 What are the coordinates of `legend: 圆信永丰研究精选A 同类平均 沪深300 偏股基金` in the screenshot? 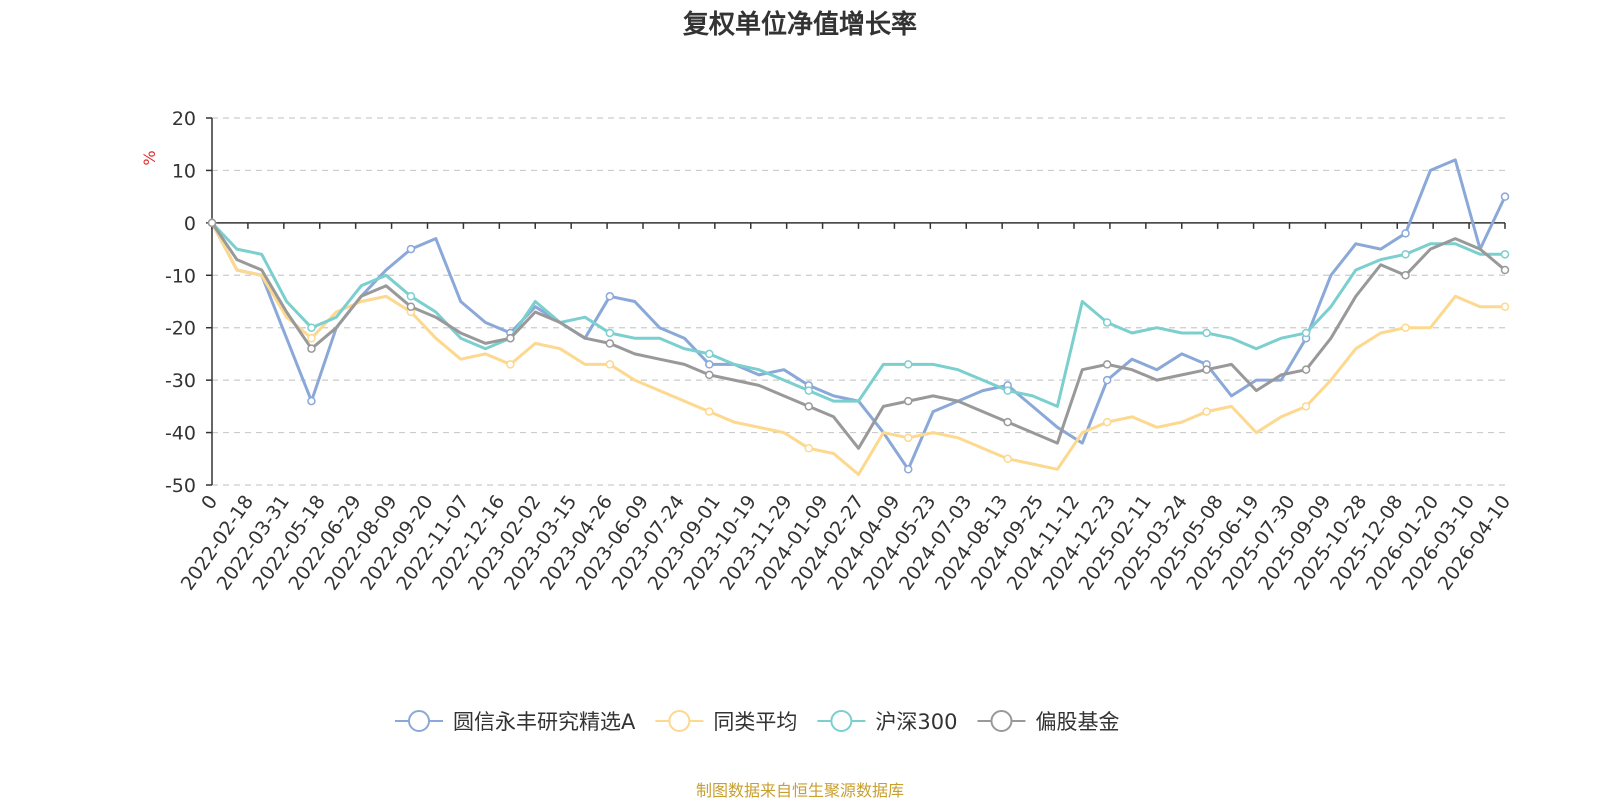 It's located at (757, 722).